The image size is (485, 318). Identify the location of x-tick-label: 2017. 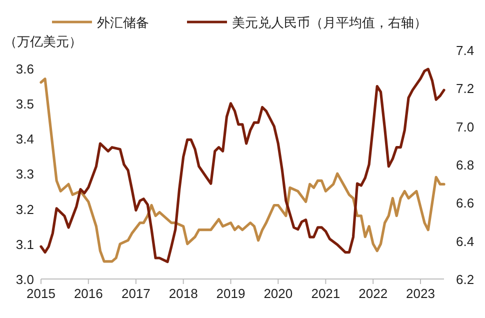
(135, 293).